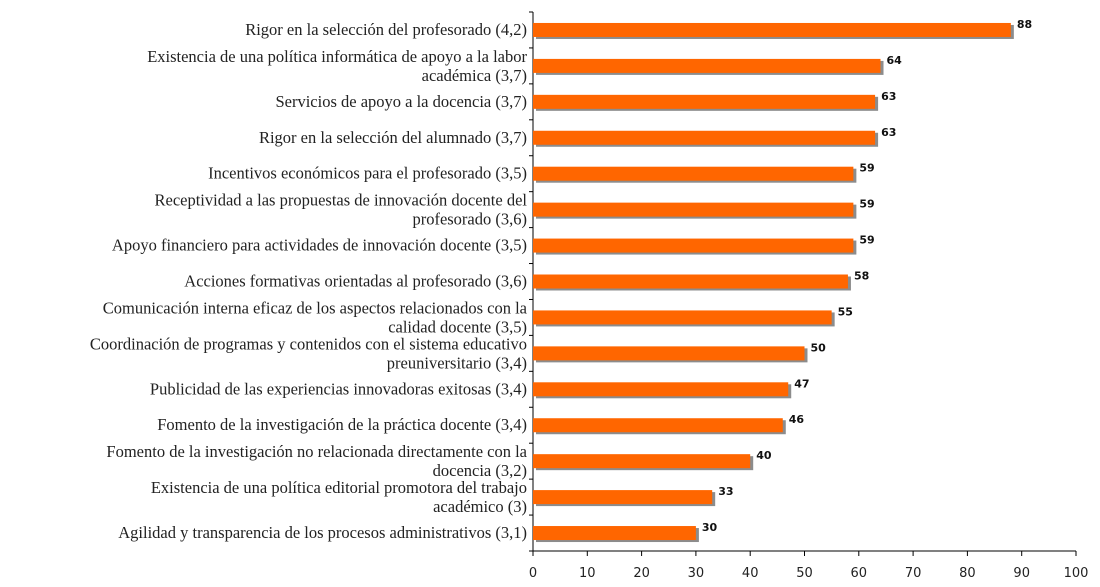 This screenshot has width=1100, height=587. I want to click on x-tick-label: 30, so click(696, 573).